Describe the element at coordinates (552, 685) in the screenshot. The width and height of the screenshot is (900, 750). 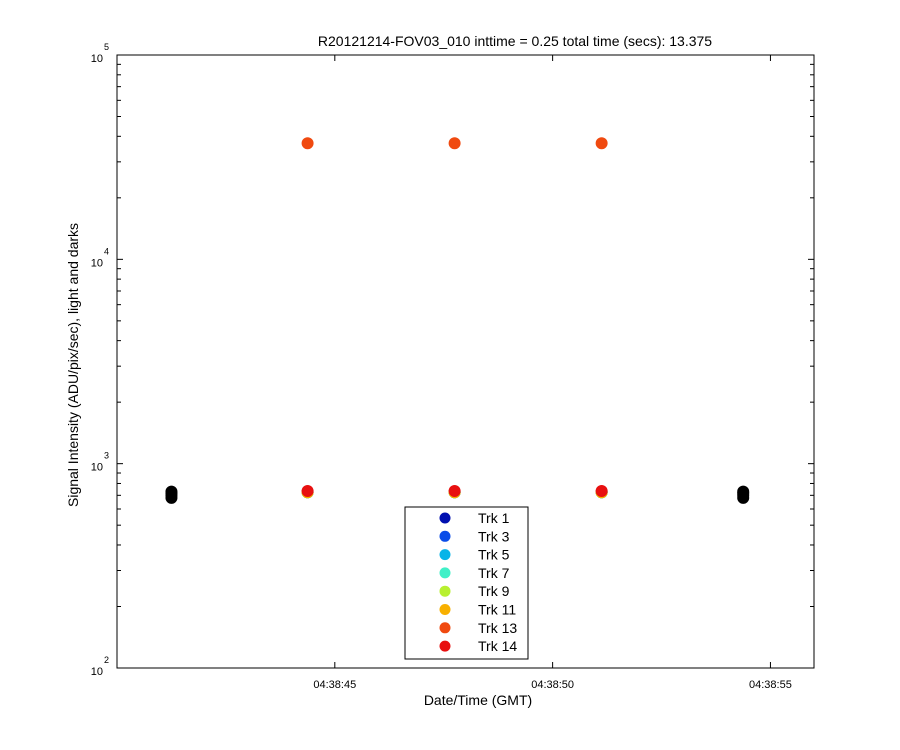
I see `x-tick-label: 04:38:50` at that location.